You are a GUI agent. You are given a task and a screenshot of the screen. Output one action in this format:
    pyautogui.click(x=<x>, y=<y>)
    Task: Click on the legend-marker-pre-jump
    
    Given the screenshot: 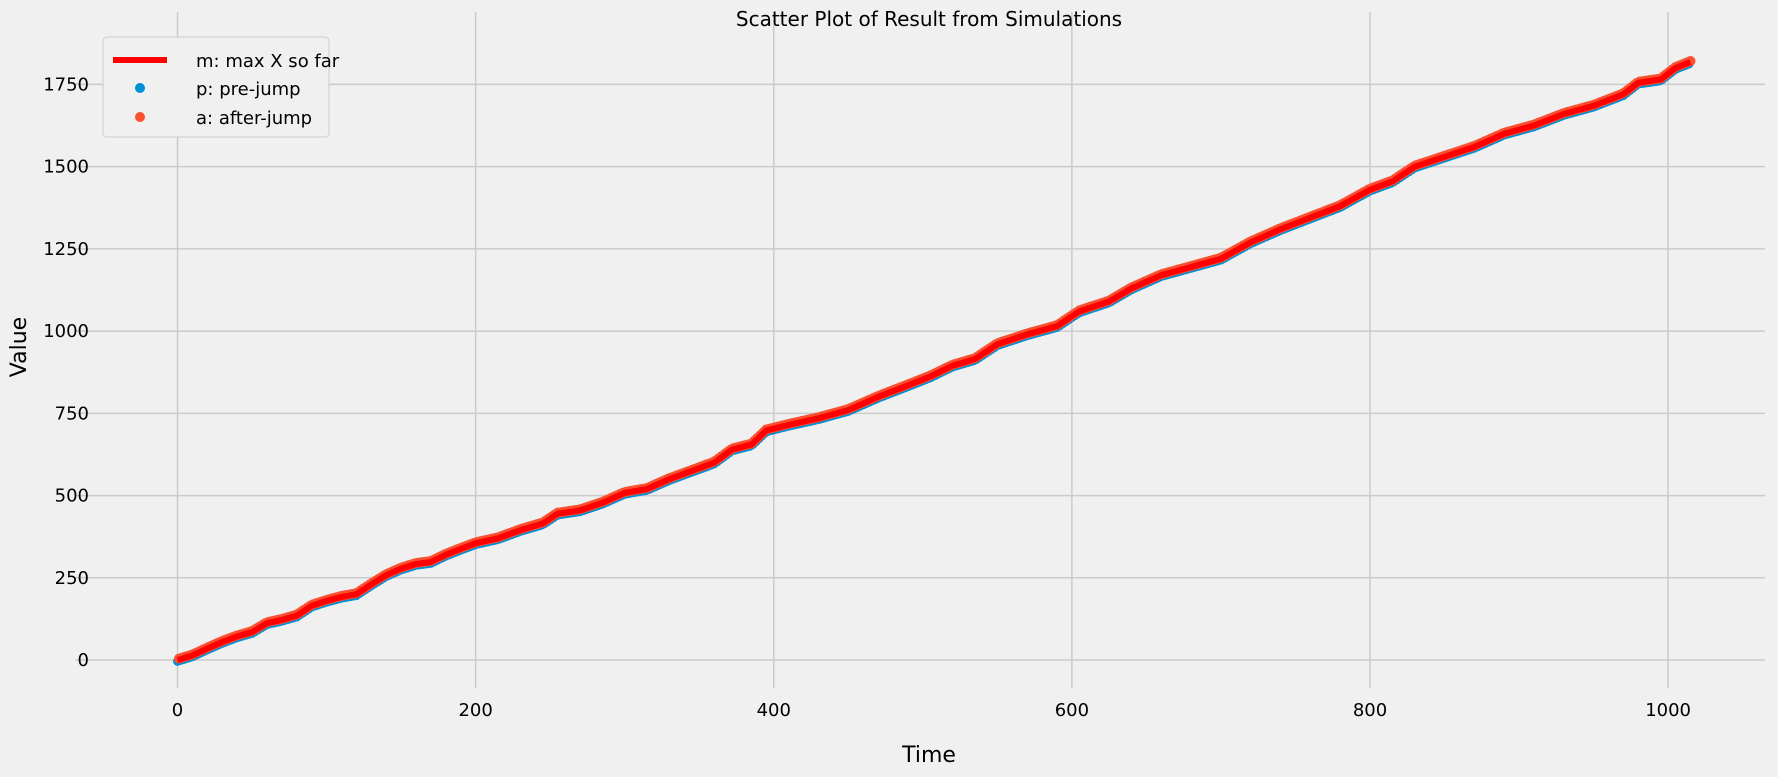 What is the action you would take?
    pyautogui.click(x=140, y=88)
    